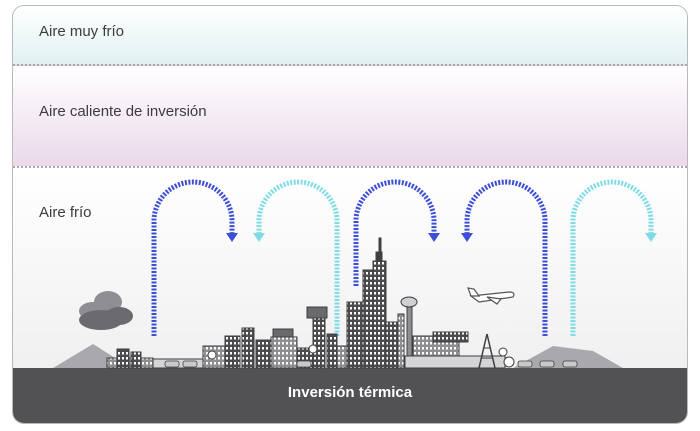 Image resolution: width=700 pixels, height=431 pixels. Describe the element at coordinates (350, 392) in the screenshot. I see `thermal-inversion-label: Inversión térmica` at that location.